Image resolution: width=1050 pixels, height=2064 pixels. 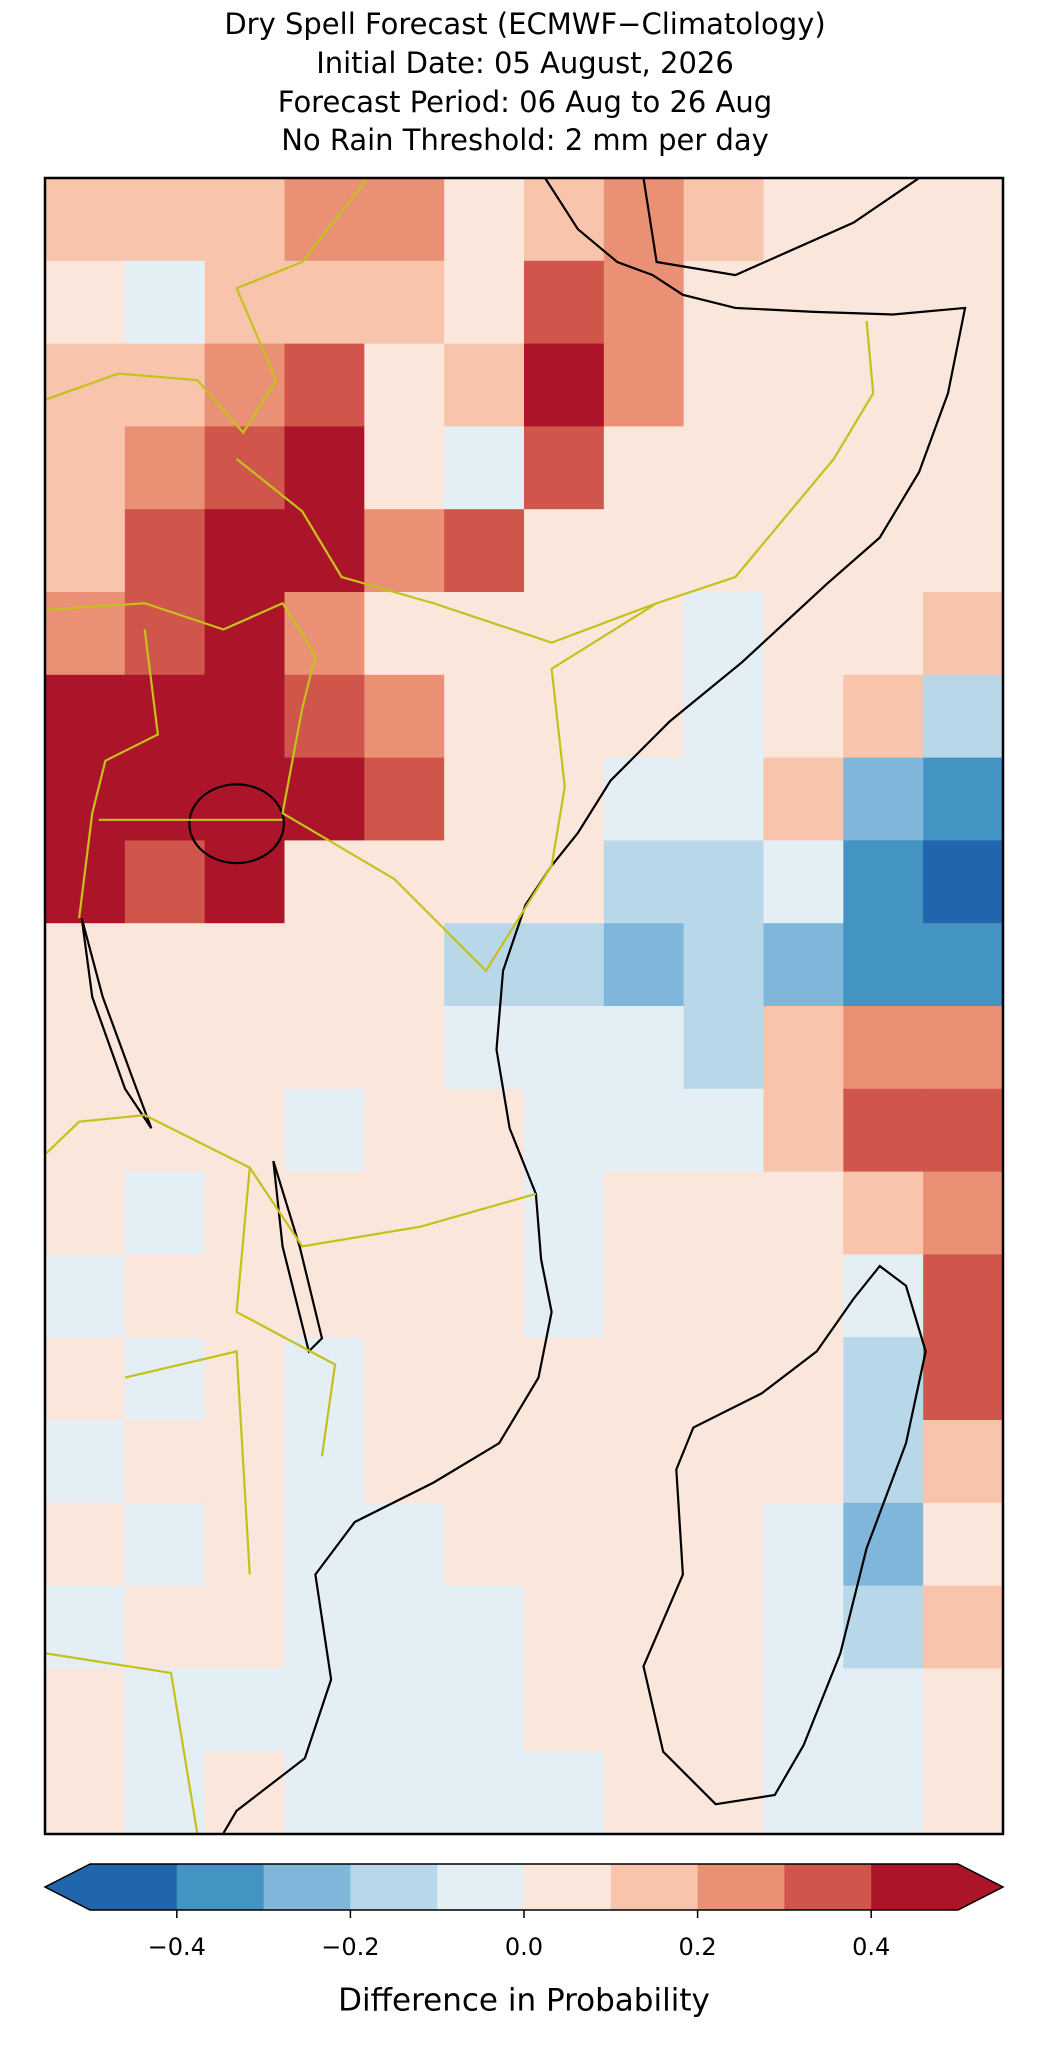 I want to click on lake, so click(x=236, y=823).